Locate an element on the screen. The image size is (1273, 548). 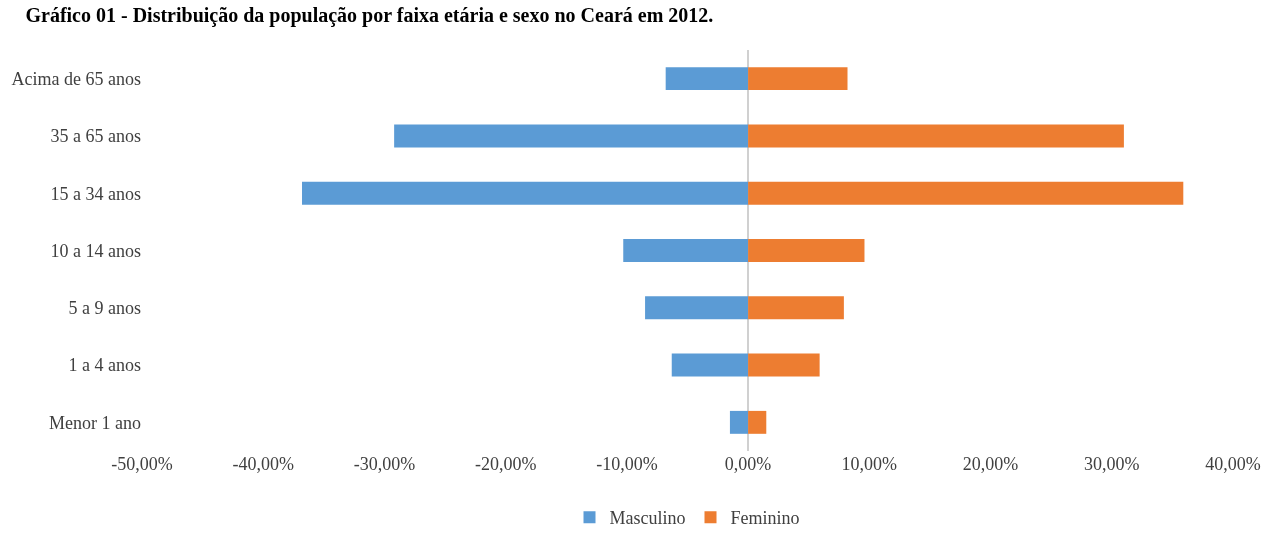
x-tick-label: -20,00% is located at coordinates (505, 464).